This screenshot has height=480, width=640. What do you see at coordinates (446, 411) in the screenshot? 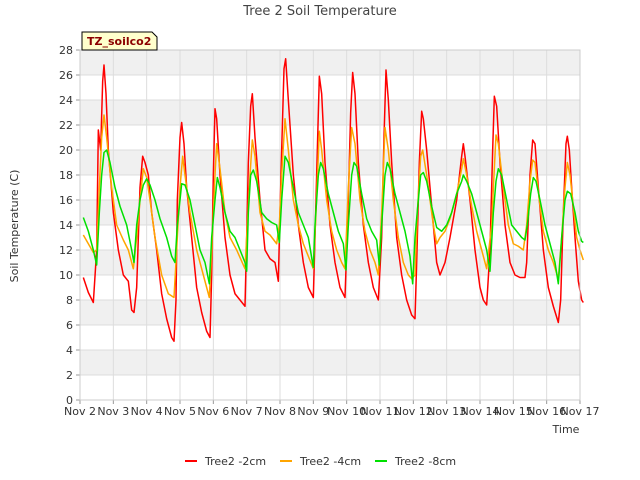
I see `x-tick-label: Nov 13` at bounding box center [446, 411].